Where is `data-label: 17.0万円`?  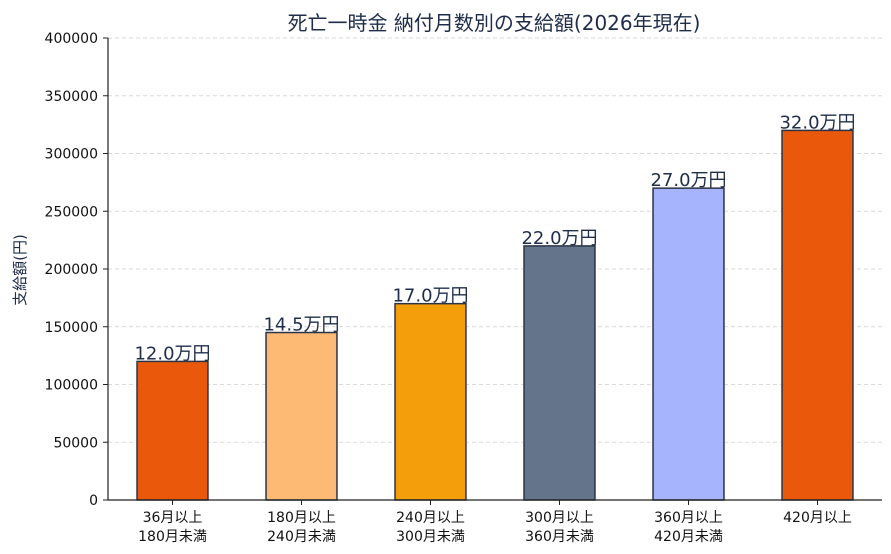
data-label: 17.0万円 is located at coordinates (430, 296).